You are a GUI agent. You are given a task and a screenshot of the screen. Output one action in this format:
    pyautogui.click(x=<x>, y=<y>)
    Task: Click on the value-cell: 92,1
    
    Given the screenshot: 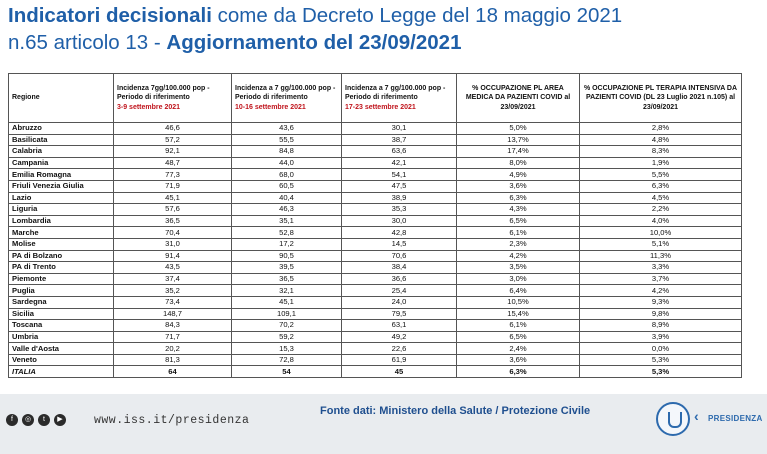 What is the action you would take?
    pyautogui.click(x=172, y=151)
    